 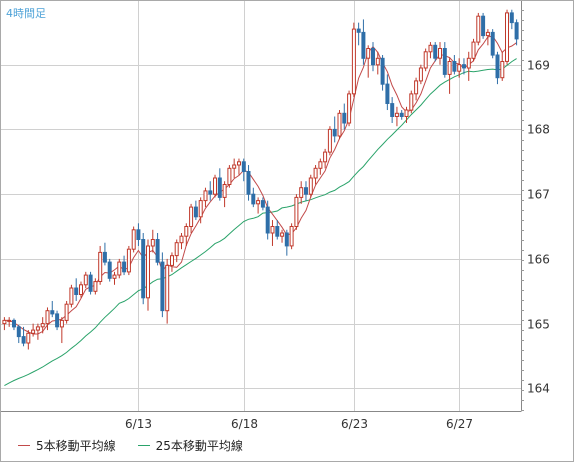 I want to click on x-tick-label: 6/18, so click(x=244, y=424).